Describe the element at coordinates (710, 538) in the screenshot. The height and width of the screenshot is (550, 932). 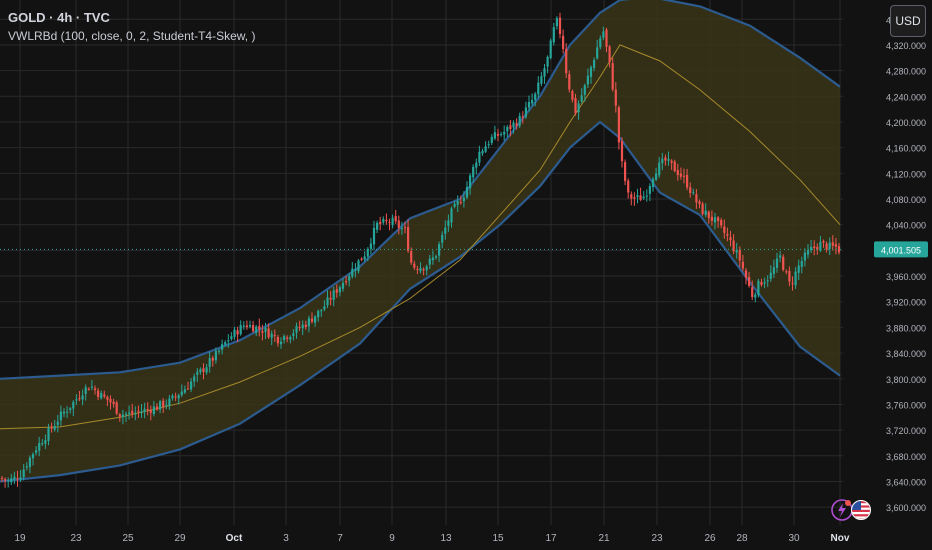
I see `x-tick-label: 26` at that location.